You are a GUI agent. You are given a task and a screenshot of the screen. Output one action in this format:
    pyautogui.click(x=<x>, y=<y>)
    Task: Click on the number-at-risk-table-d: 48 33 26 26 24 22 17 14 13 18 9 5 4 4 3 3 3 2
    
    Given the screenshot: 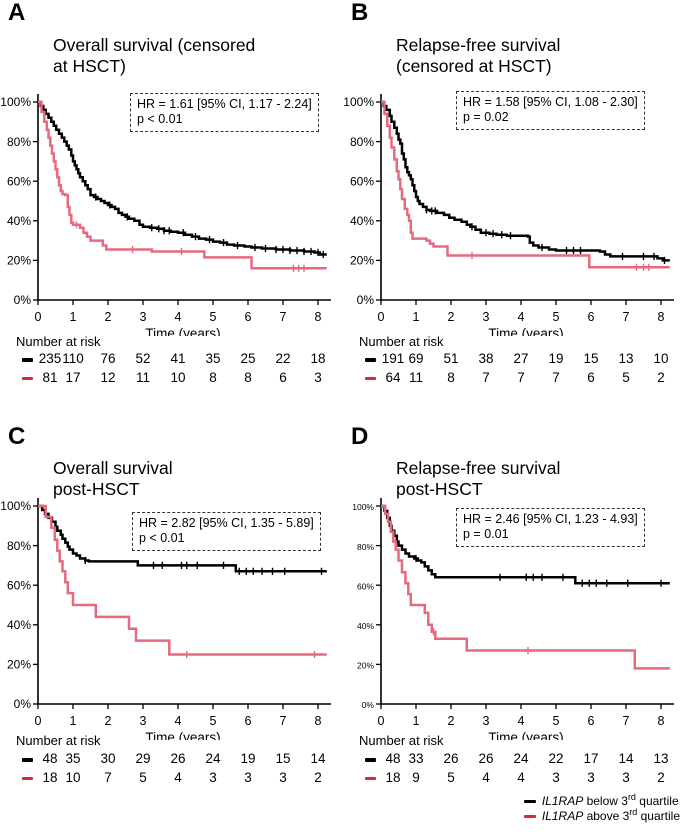 What is the action you would take?
    pyautogui.click(x=514, y=769)
    